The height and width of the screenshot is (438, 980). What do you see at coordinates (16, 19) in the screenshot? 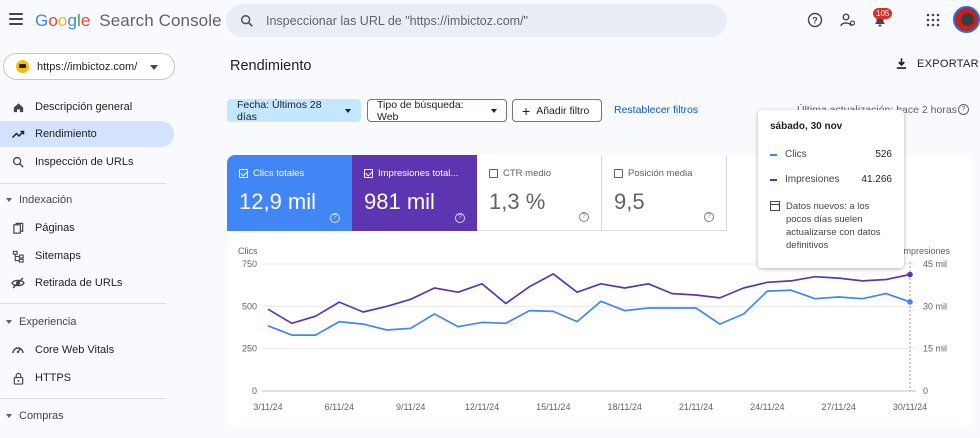
I see `main-menu-icon` at bounding box center [16, 19].